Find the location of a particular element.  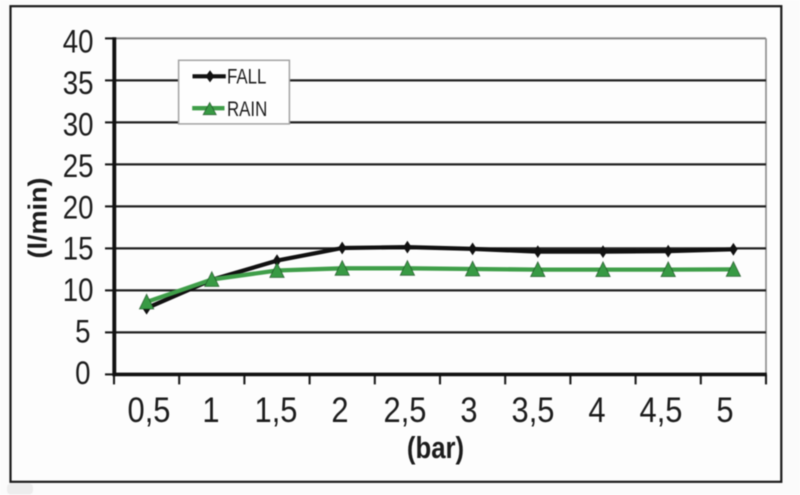

svg-text: 25 is located at coordinates (78, 167).